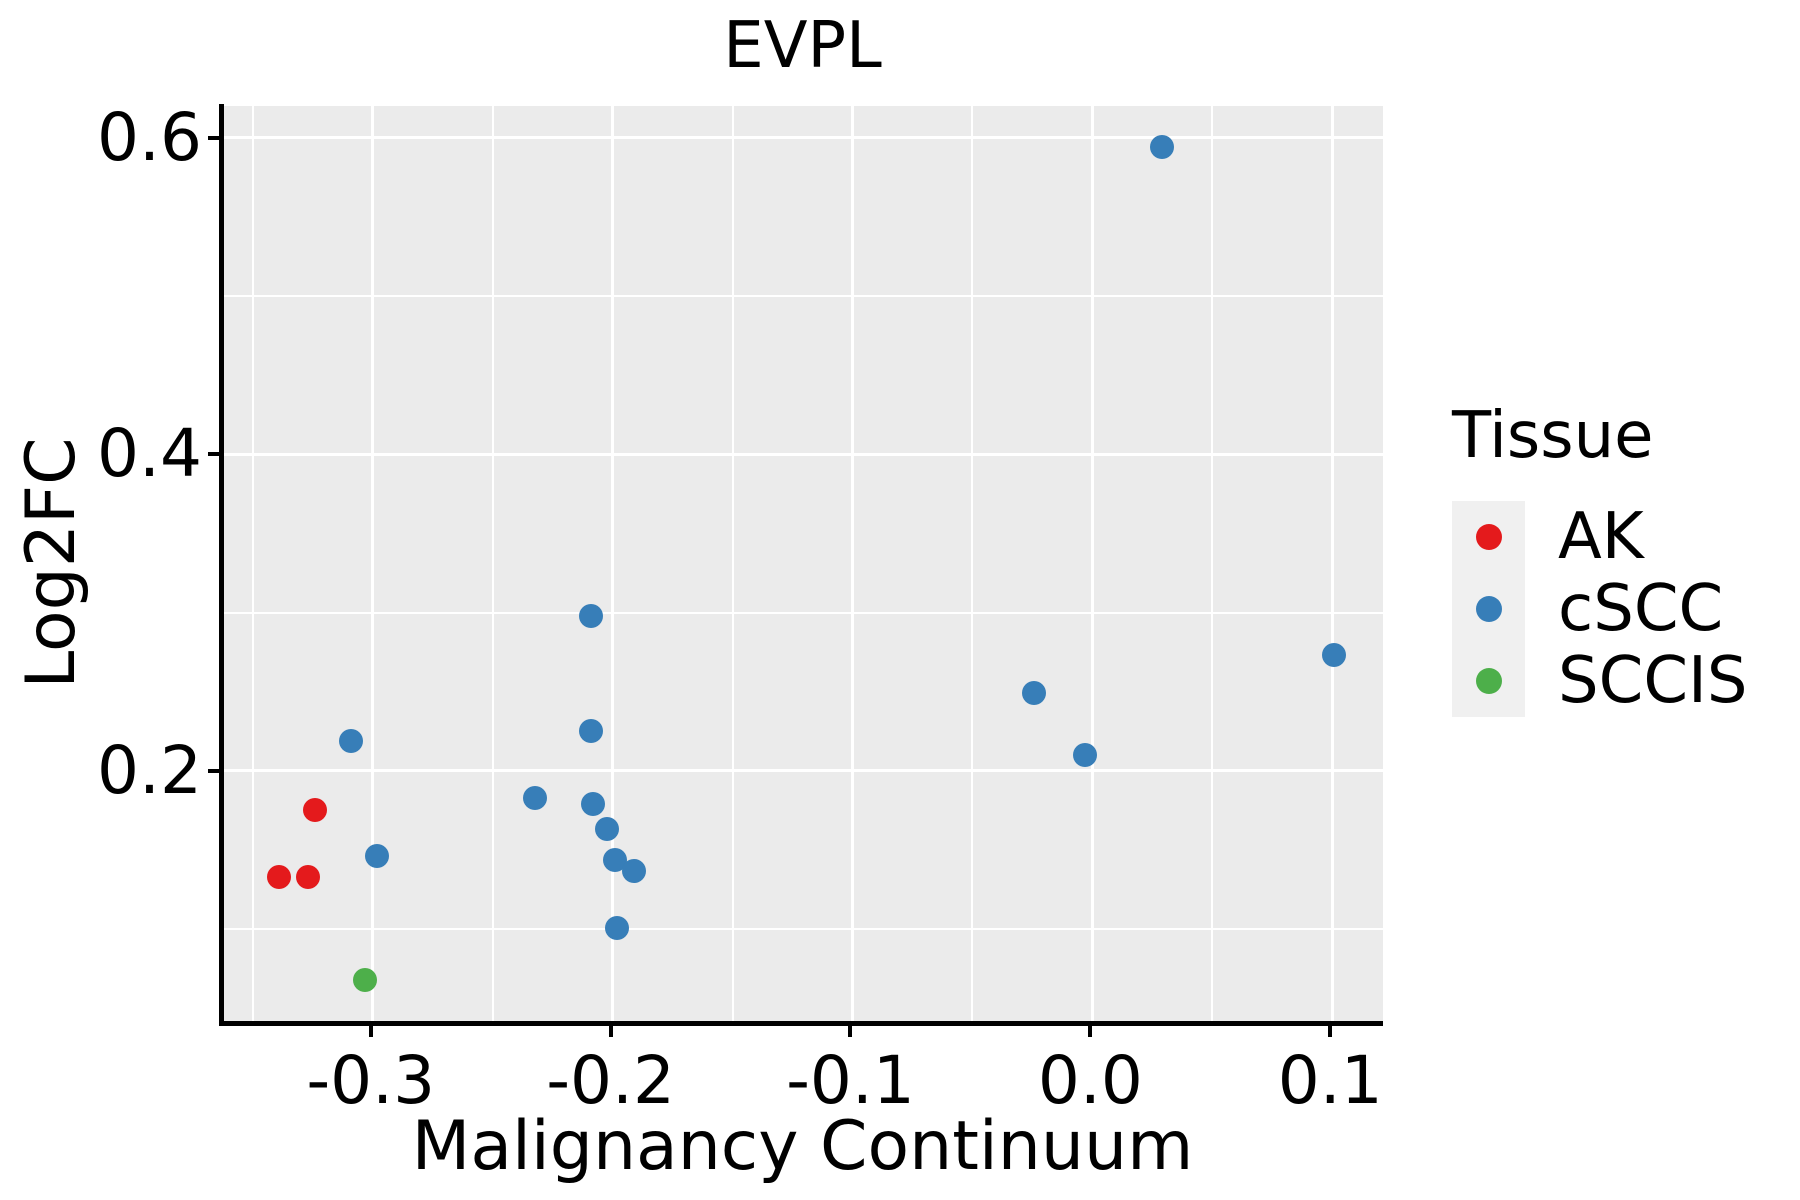 Image resolution: width=1800 pixels, height=1200 pixels. I want to click on legend-item-label: cSCC, so click(1641, 608).